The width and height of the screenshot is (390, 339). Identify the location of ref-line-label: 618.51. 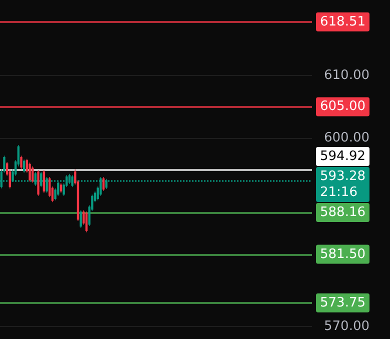
(343, 22).